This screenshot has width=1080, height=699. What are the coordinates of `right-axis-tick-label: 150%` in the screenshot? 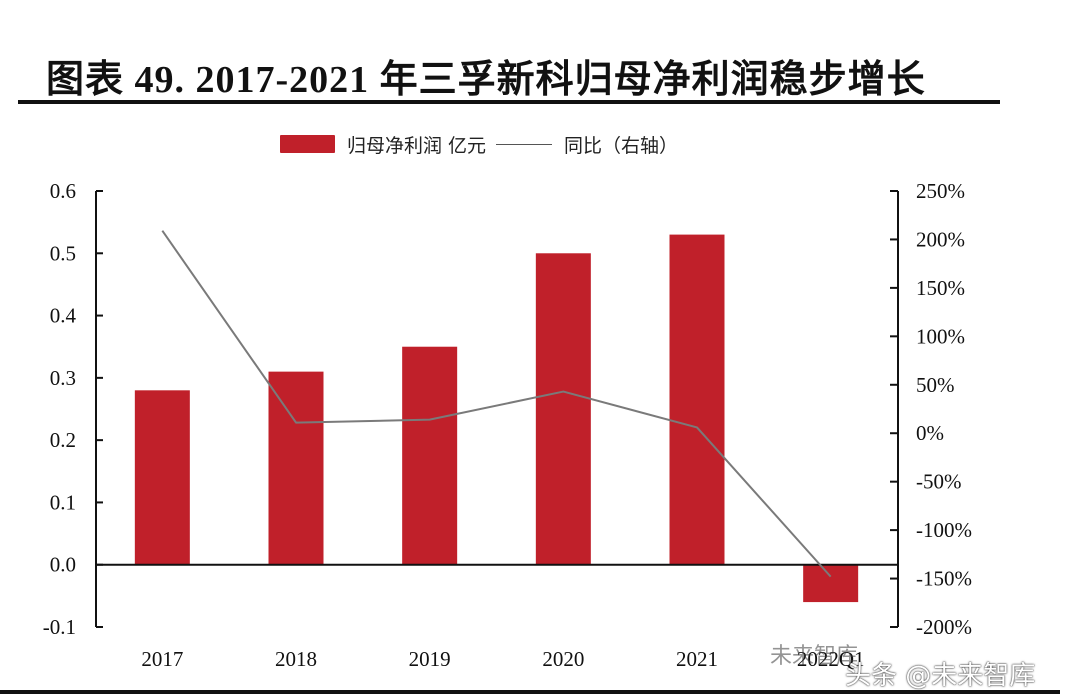 It's located at (940, 288).